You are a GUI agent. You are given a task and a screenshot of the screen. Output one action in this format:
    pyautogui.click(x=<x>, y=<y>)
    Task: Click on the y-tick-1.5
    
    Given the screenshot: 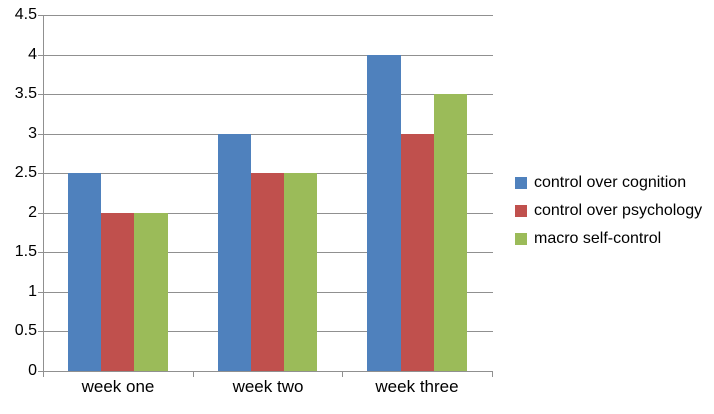 What is the action you would take?
    pyautogui.click(x=40, y=252)
    